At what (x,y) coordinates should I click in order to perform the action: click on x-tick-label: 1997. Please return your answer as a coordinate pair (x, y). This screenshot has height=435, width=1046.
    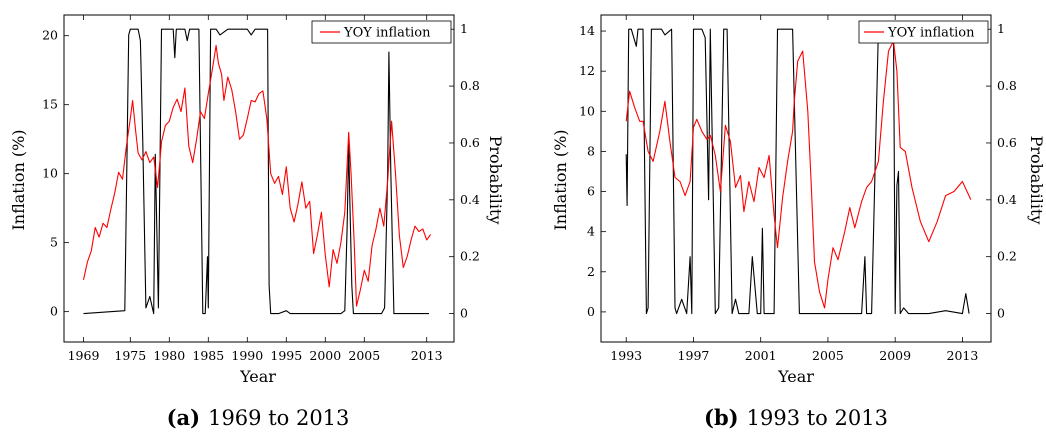
    Looking at the image, I should click on (694, 355).